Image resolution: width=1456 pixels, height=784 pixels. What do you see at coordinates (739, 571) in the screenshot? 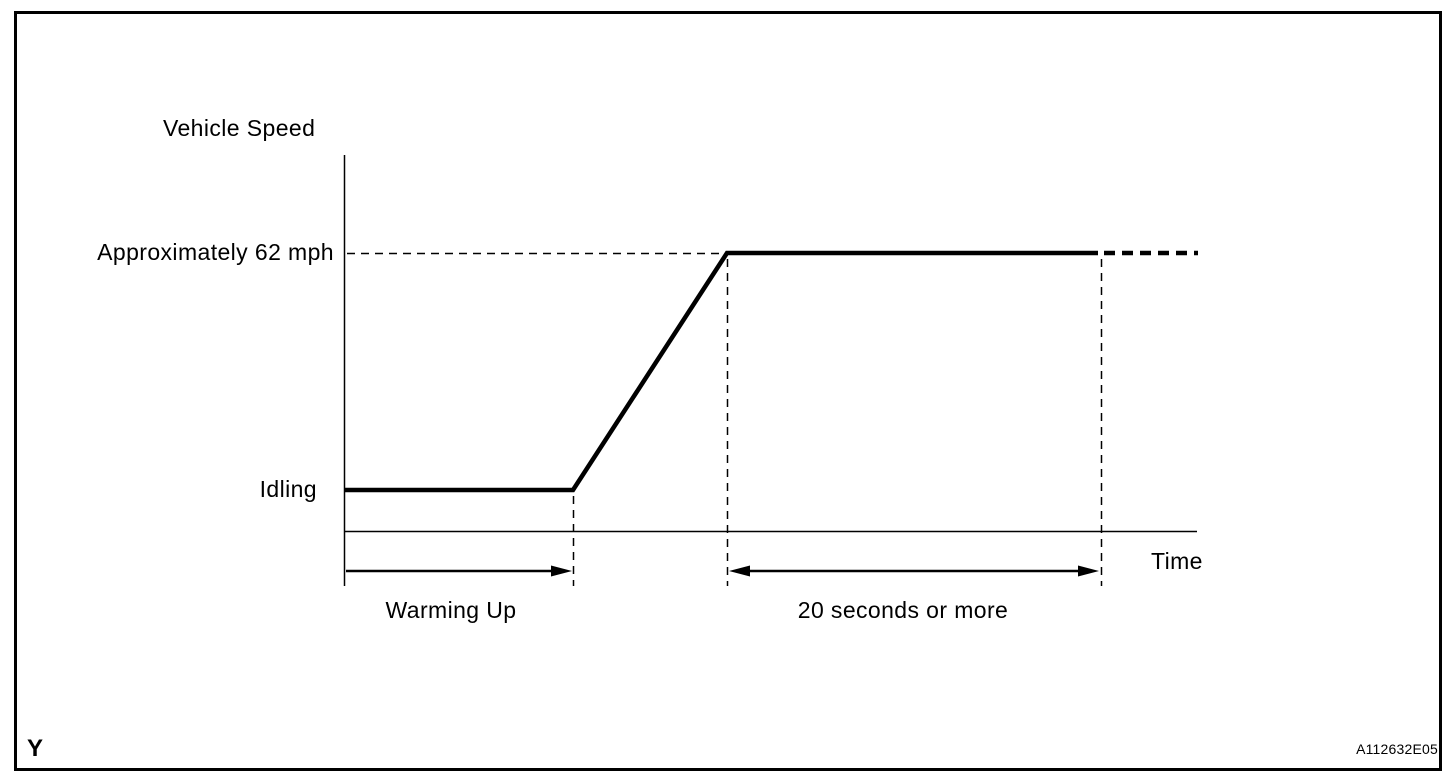
I see `hold-arrowhead-left-icon` at bounding box center [739, 571].